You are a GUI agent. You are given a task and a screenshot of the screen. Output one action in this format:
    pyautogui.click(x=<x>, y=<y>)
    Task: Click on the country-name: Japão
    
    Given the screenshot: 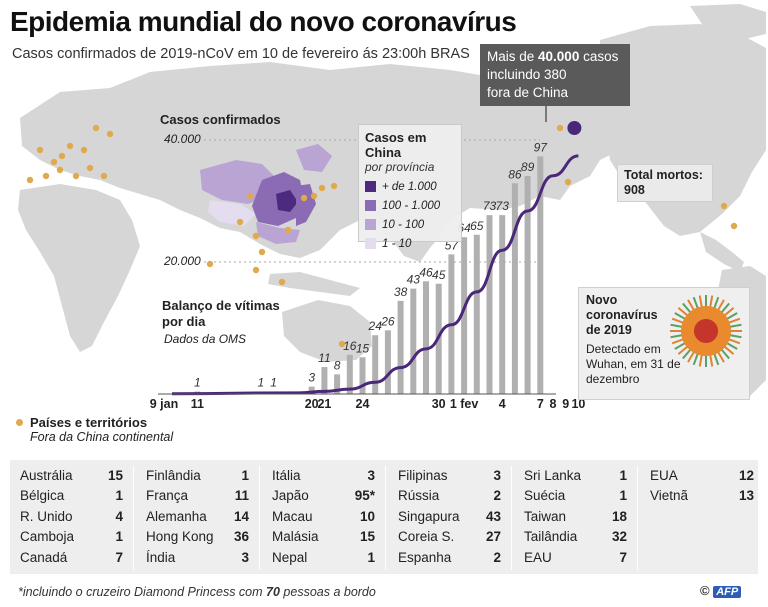 What is the action you would take?
    pyautogui.click(x=290, y=496)
    